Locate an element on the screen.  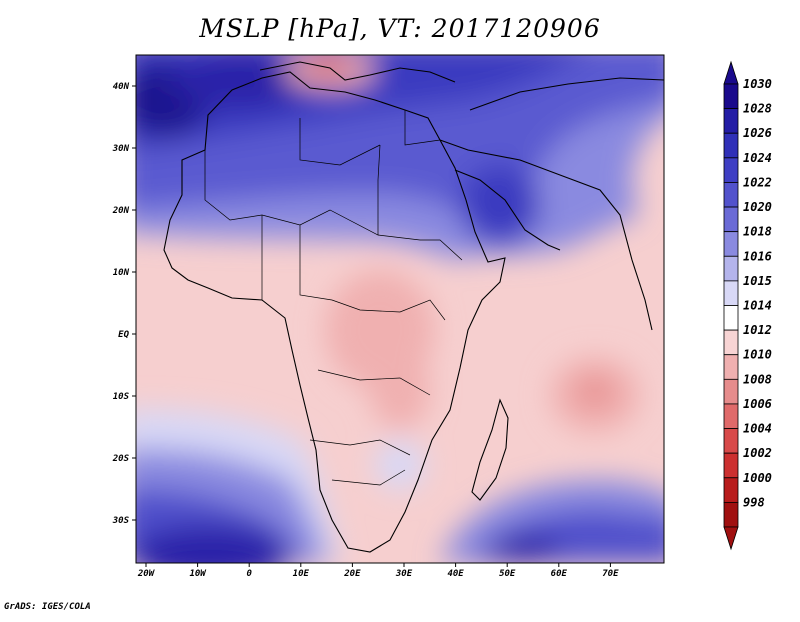
lat-tick-label: 10N is located at coordinates (121, 273).